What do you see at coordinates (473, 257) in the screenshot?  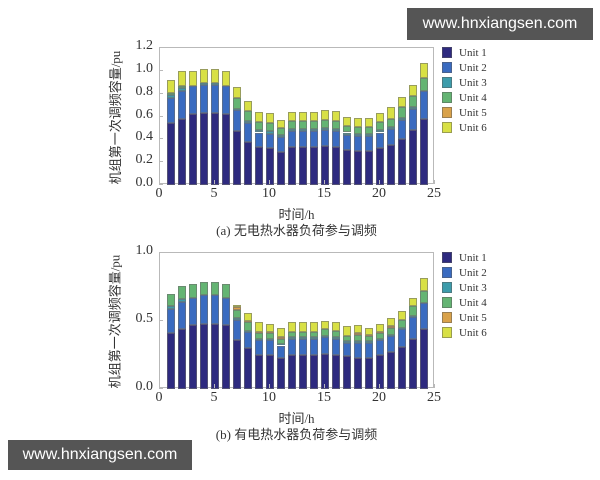 I see `legend-label: Unit 1` at bounding box center [473, 257].